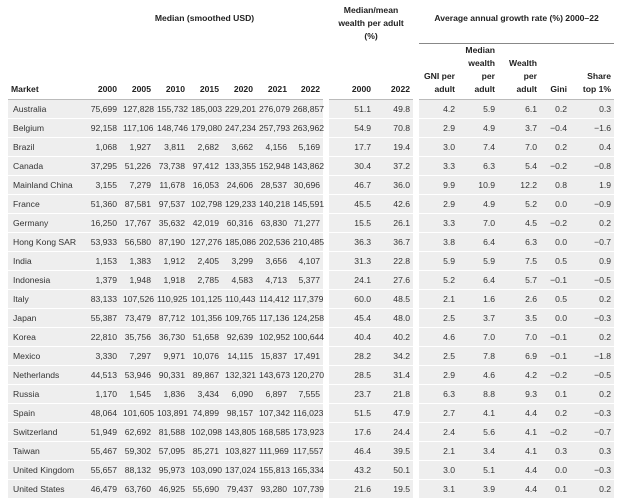  I want to click on market-name: Switzerland, so click(47, 432).